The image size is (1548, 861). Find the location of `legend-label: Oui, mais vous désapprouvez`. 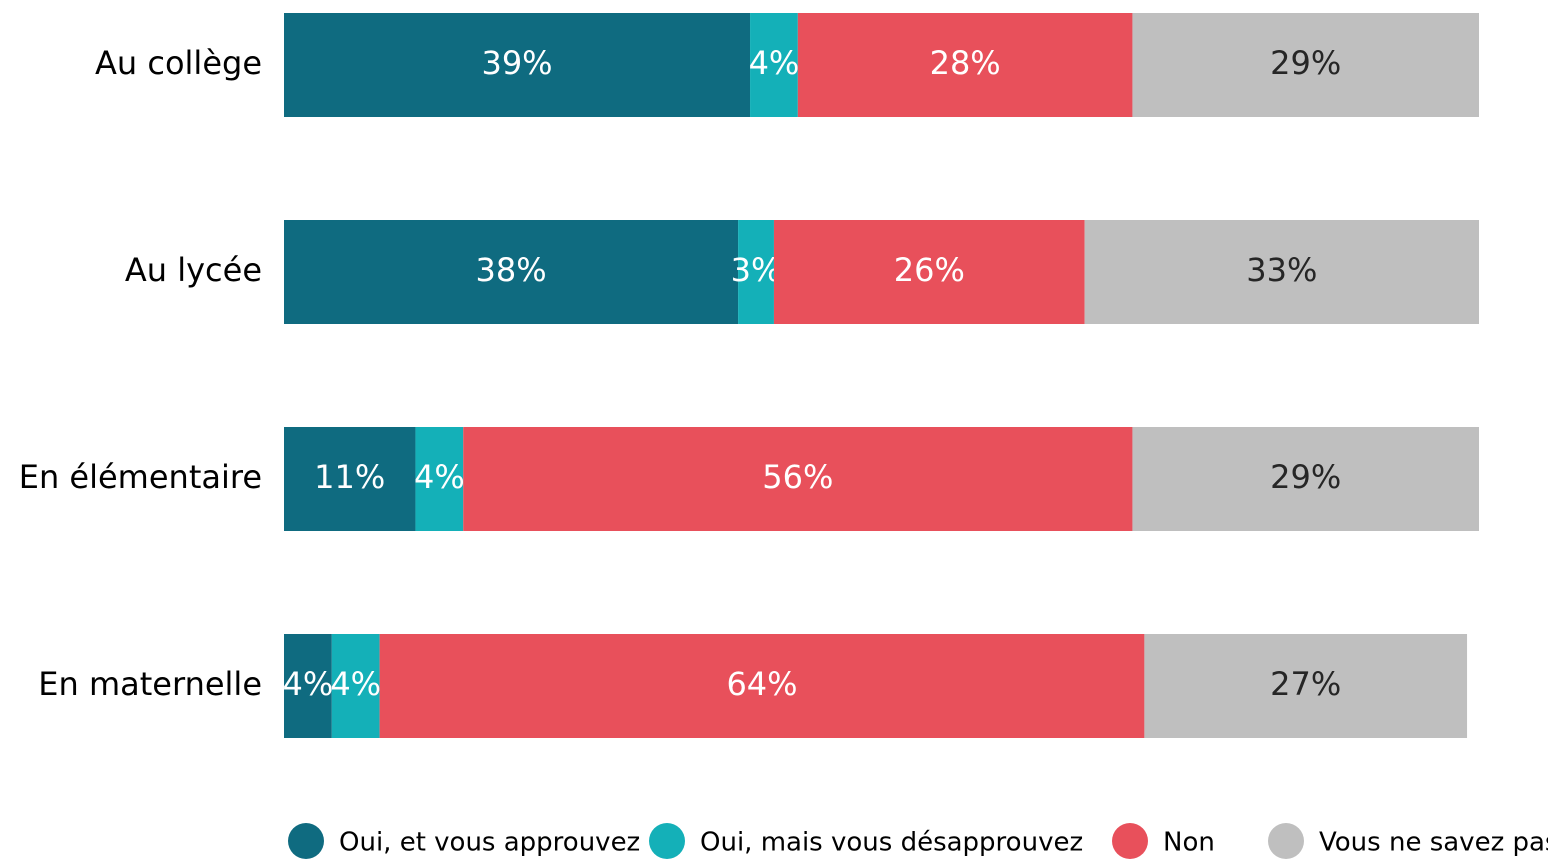

legend-label: Oui, mais vous désapprouvez is located at coordinates (891, 843).